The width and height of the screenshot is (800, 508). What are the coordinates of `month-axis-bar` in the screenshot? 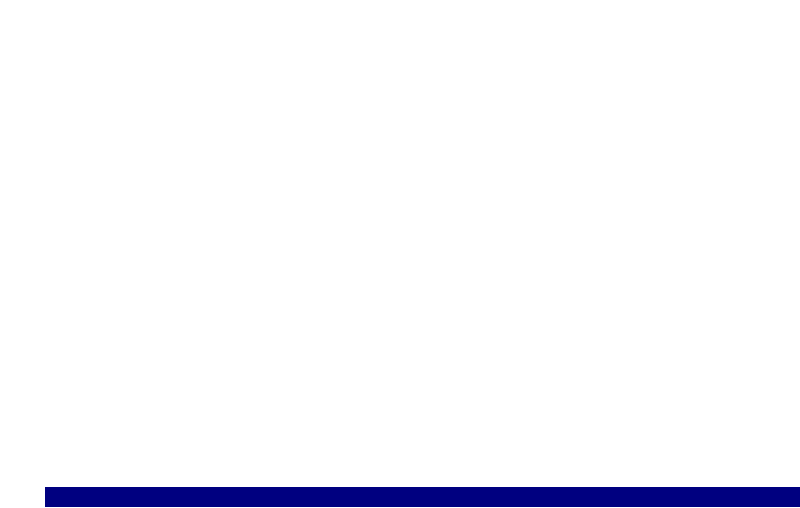 It's located at (422, 497).